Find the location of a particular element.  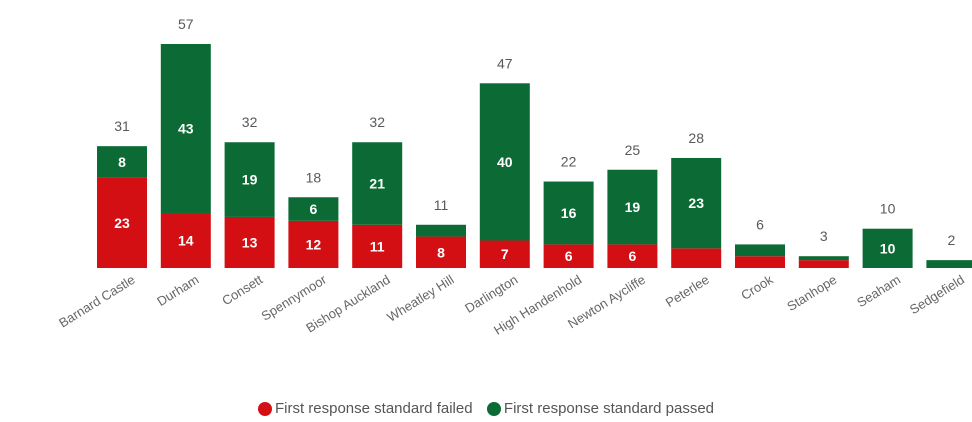

total-label: 47 is located at coordinates (505, 63).